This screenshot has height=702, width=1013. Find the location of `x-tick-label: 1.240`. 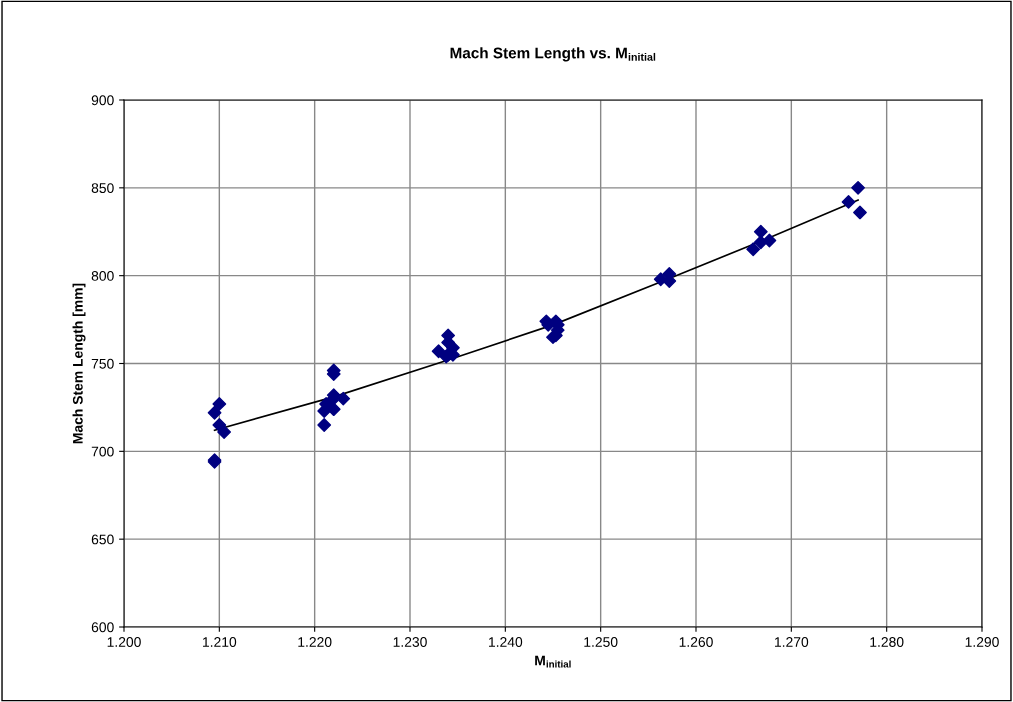

x-tick-label: 1.240 is located at coordinates (506, 642).